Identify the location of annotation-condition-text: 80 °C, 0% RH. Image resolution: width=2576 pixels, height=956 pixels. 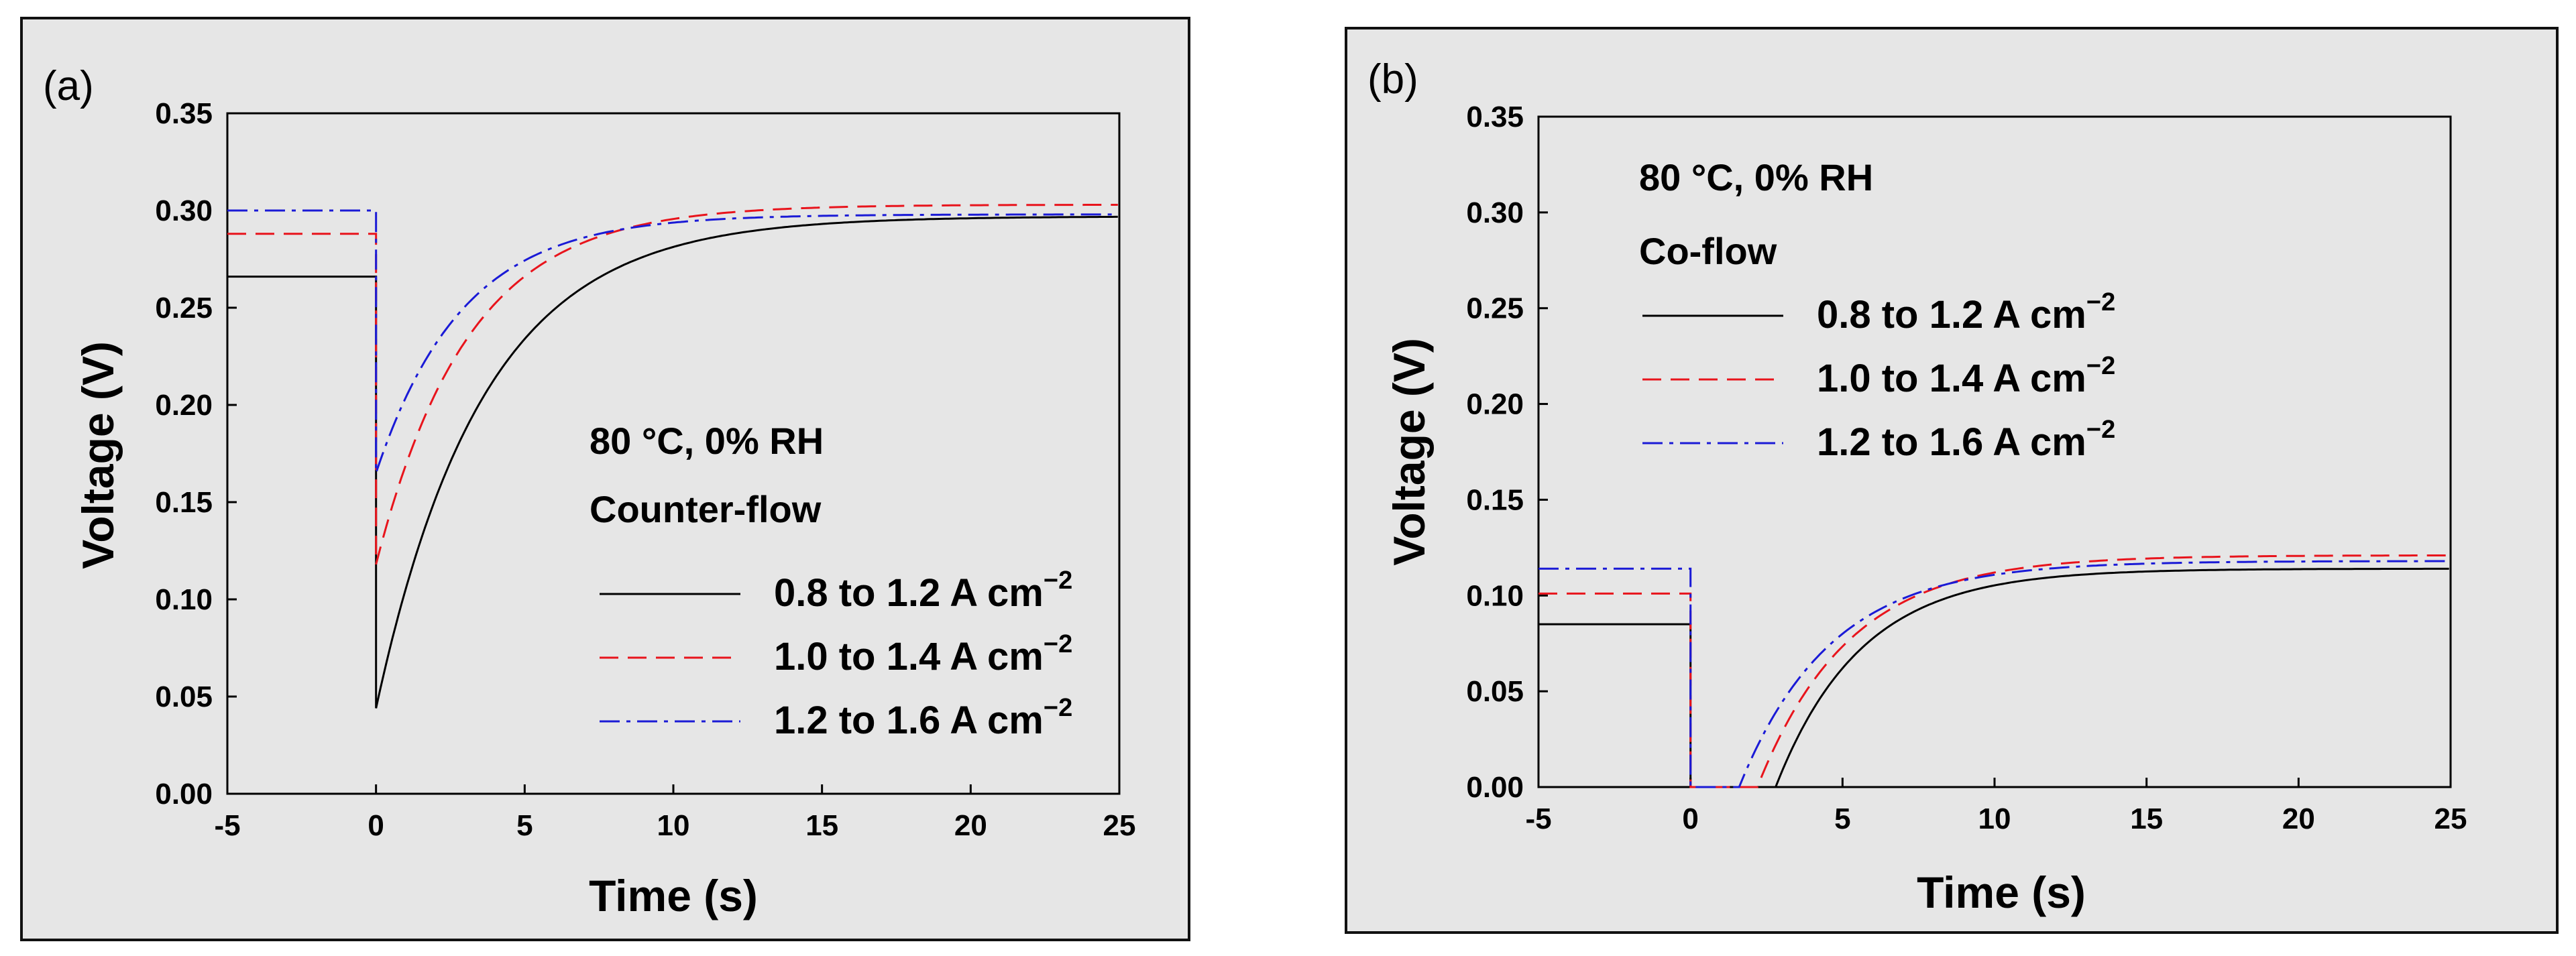
(707, 441).